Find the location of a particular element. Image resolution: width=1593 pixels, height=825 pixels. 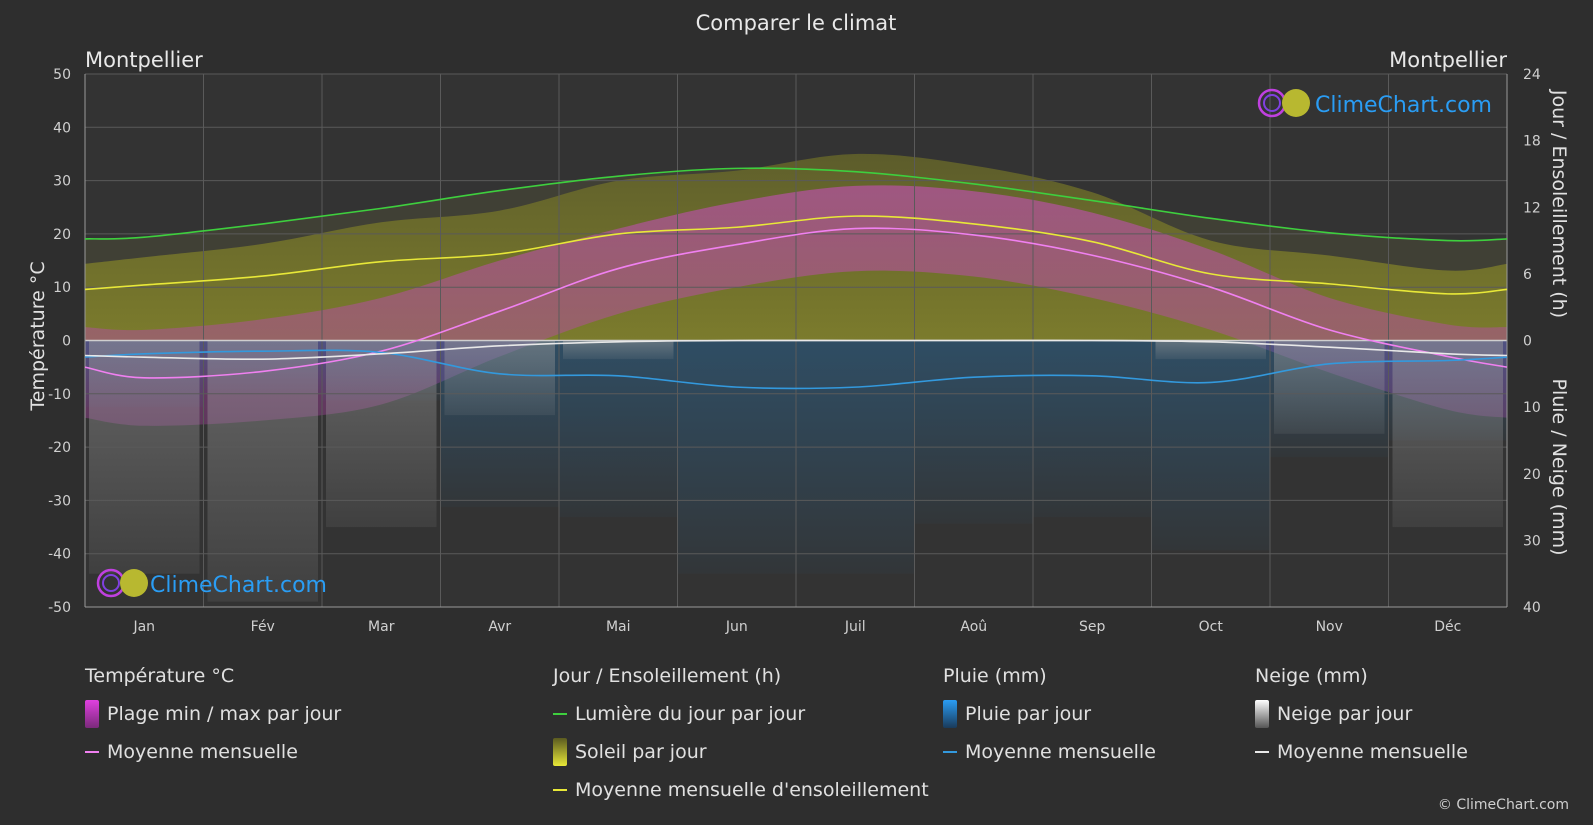

copyright: © ClimeChart.com is located at coordinates (1503, 805).